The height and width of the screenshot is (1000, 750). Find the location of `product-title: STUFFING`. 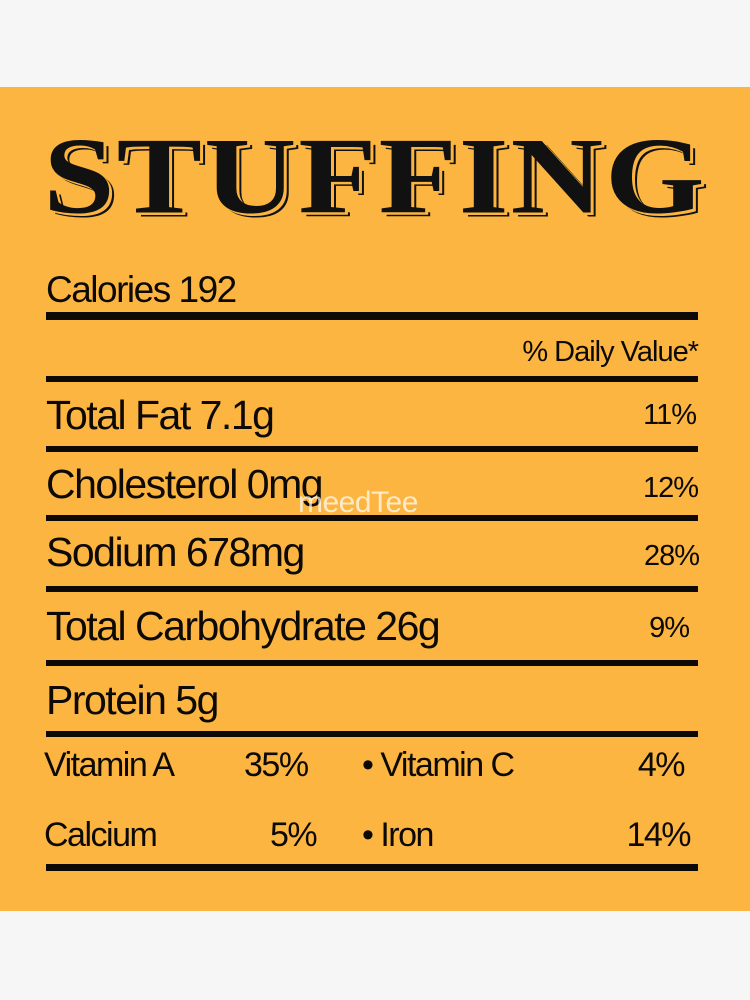

product-title: STUFFING is located at coordinates (375, 176).